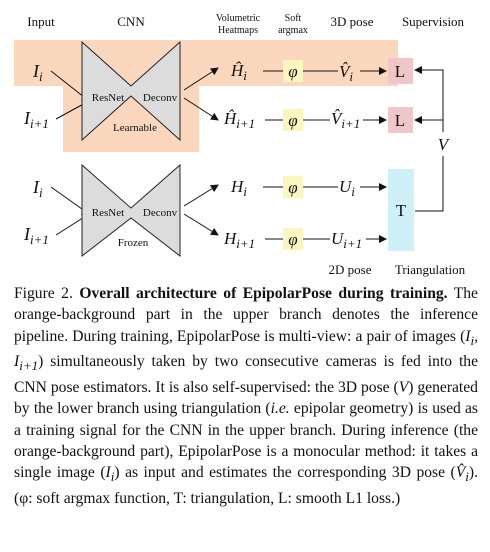  I want to click on upper-pose-i1: V̂i+1, so click(345, 120).